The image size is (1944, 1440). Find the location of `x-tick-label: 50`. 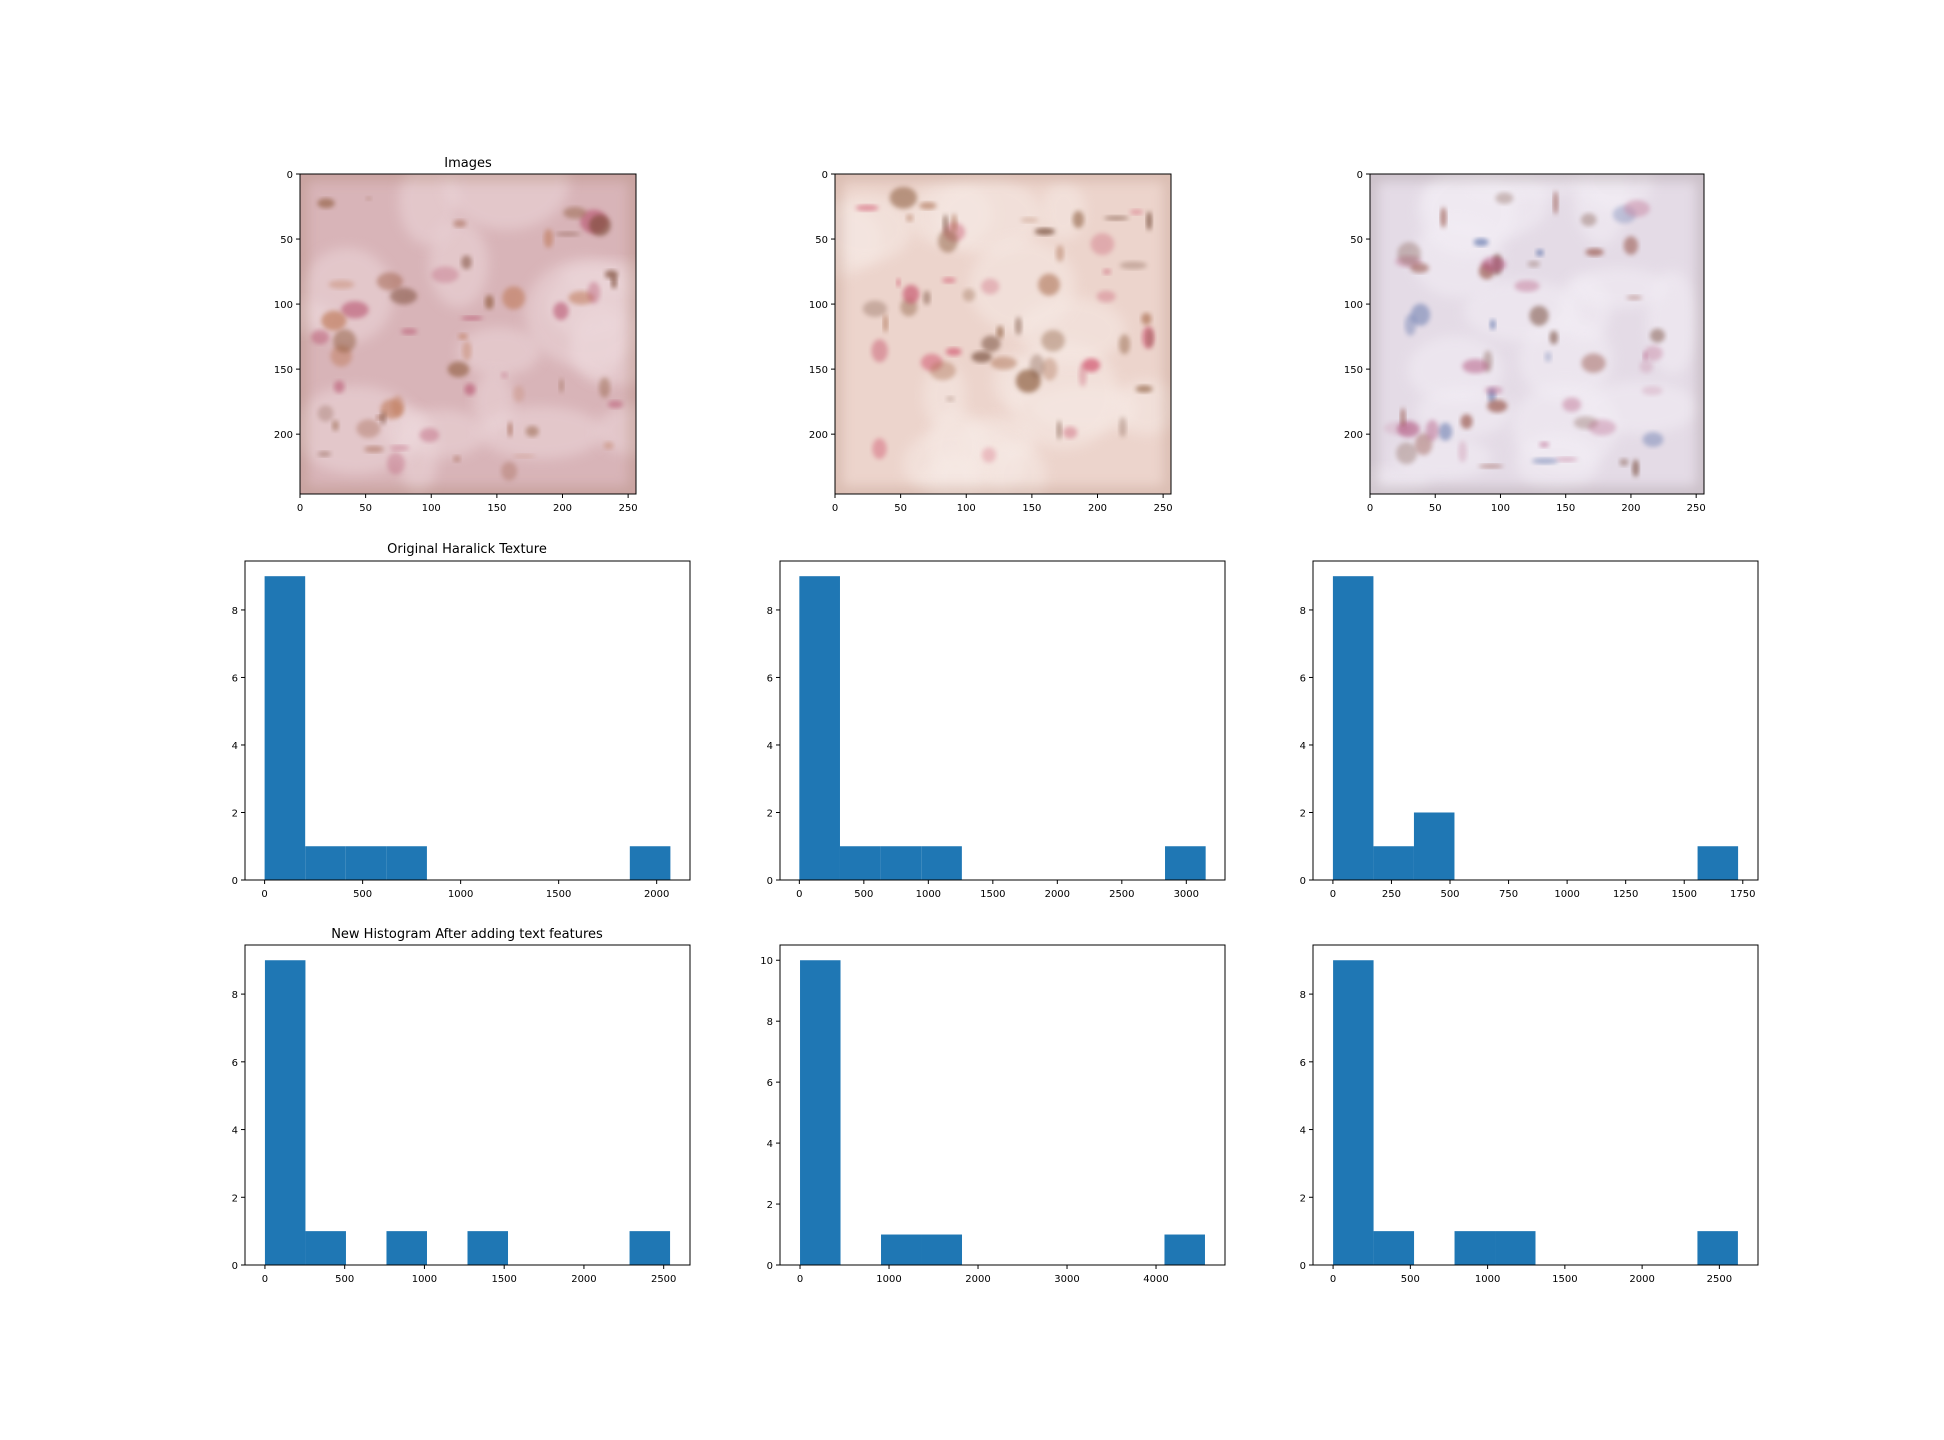

x-tick-label: 50 is located at coordinates (900, 508).